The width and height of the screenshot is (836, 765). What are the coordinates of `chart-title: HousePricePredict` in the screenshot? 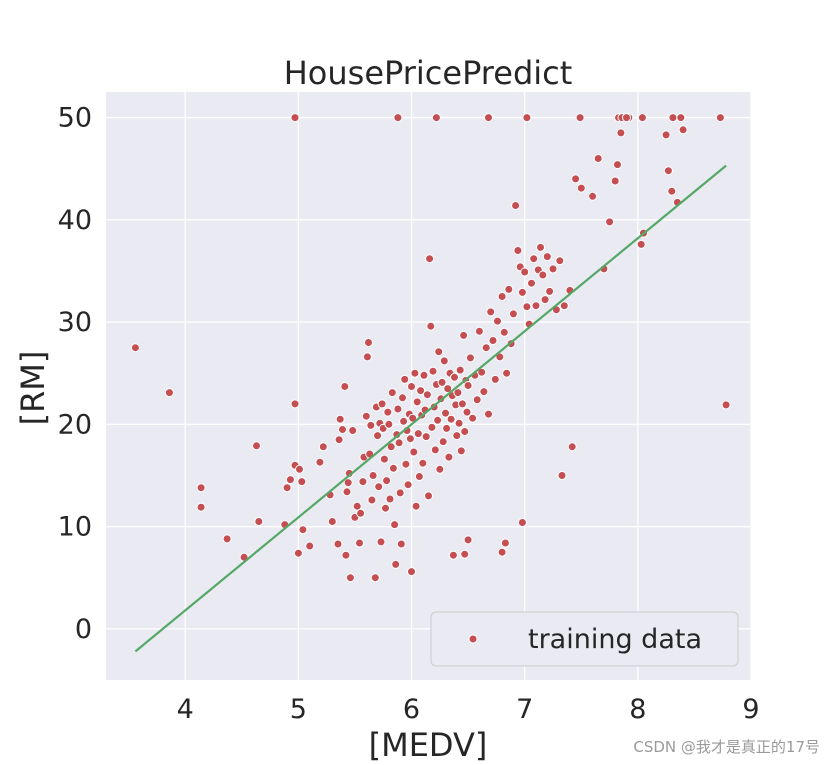 It's located at (428, 73).